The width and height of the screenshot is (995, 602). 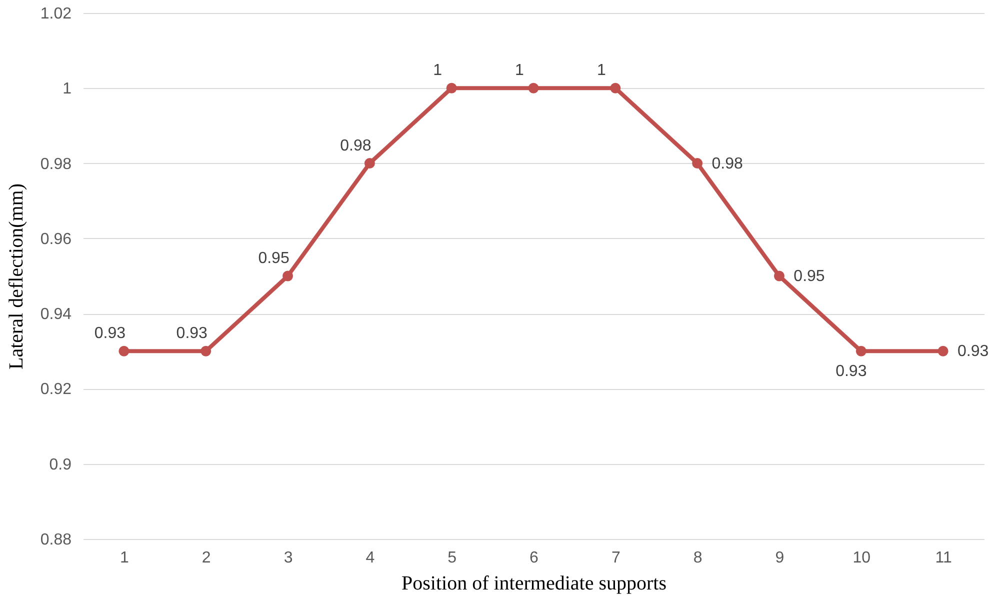 I want to click on y-tick-label: 0.92, so click(x=56, y=389).